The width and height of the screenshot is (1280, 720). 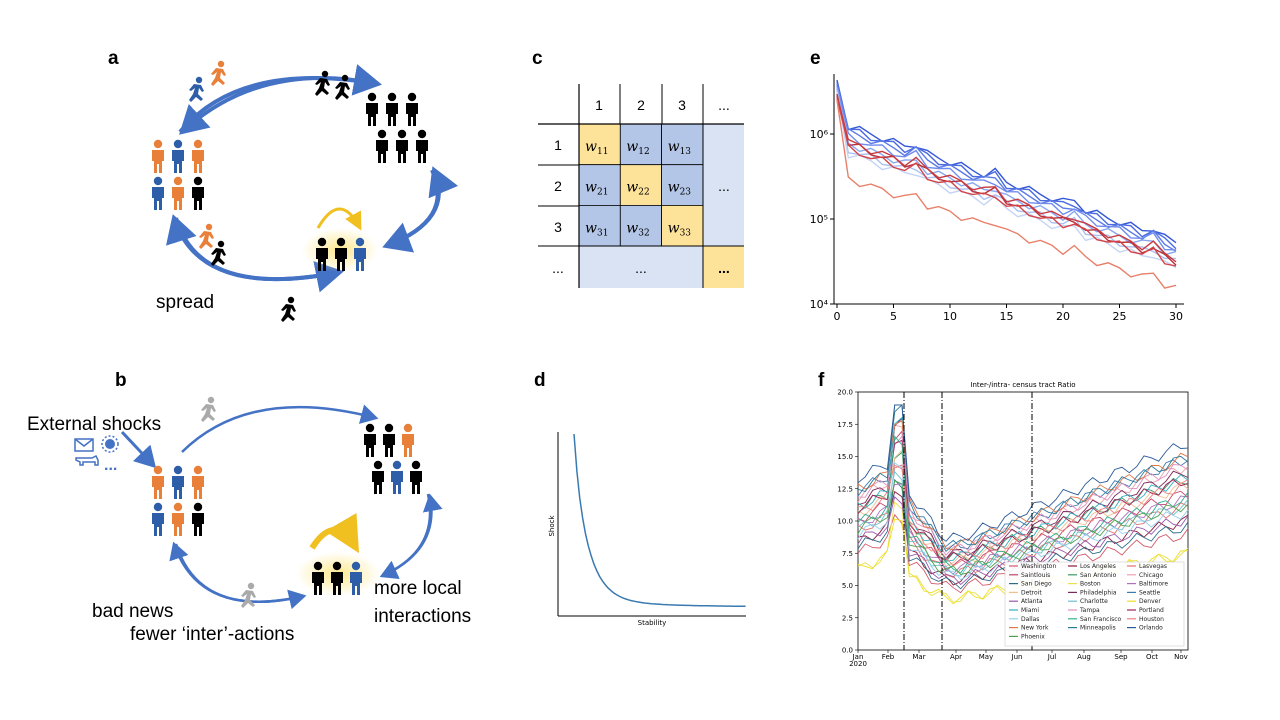 I want to click on matrix-bottom-band, so click(x=641, y=267).